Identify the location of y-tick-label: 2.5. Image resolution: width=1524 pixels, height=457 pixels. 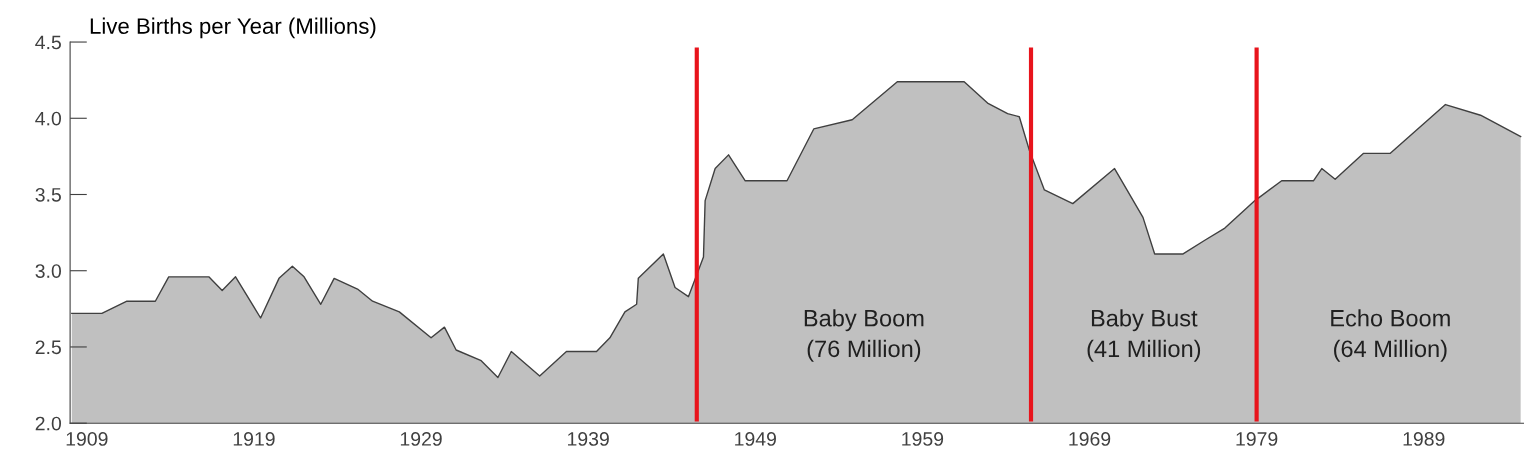
(48, 347).